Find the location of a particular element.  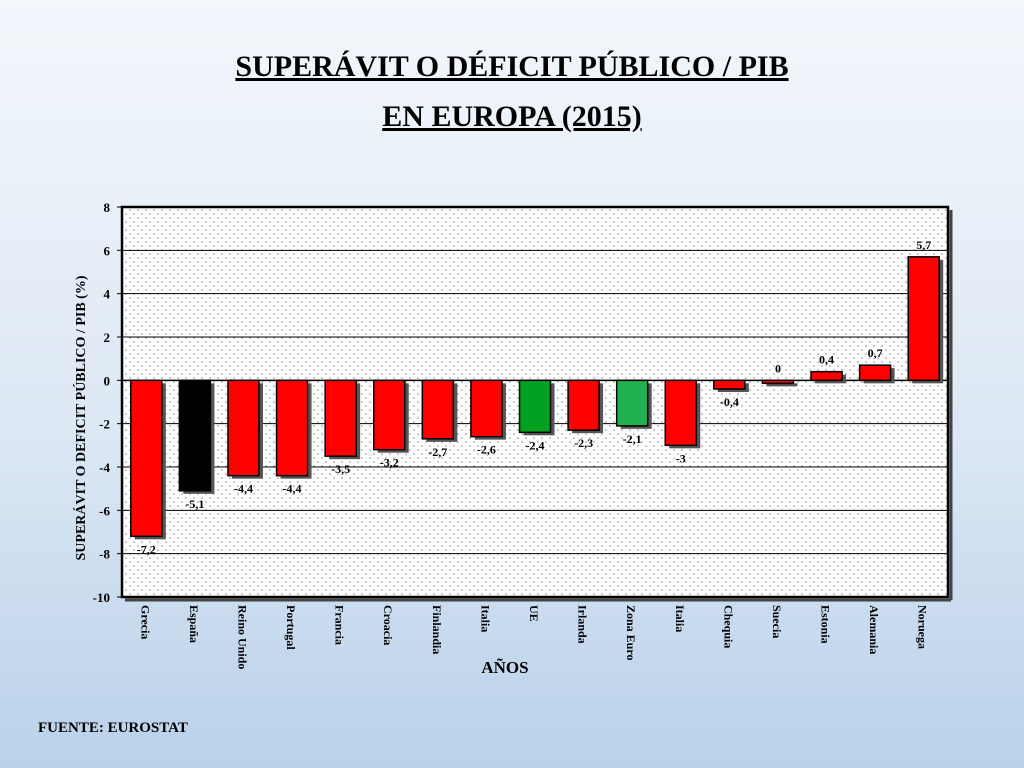

y-tick-label: 6 is located at coordinates (107, 250).